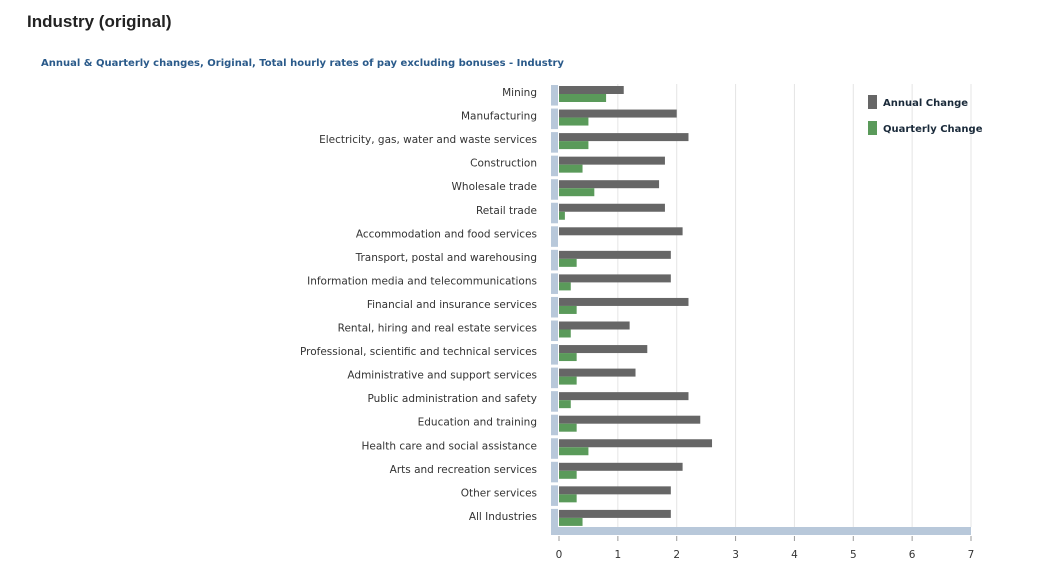 This screenshot has height=570, width=1038. What do you see at coordinates (676, 555) in the screenshot?
I see `x-tick-label: 2` at bounding box center [676, 555].